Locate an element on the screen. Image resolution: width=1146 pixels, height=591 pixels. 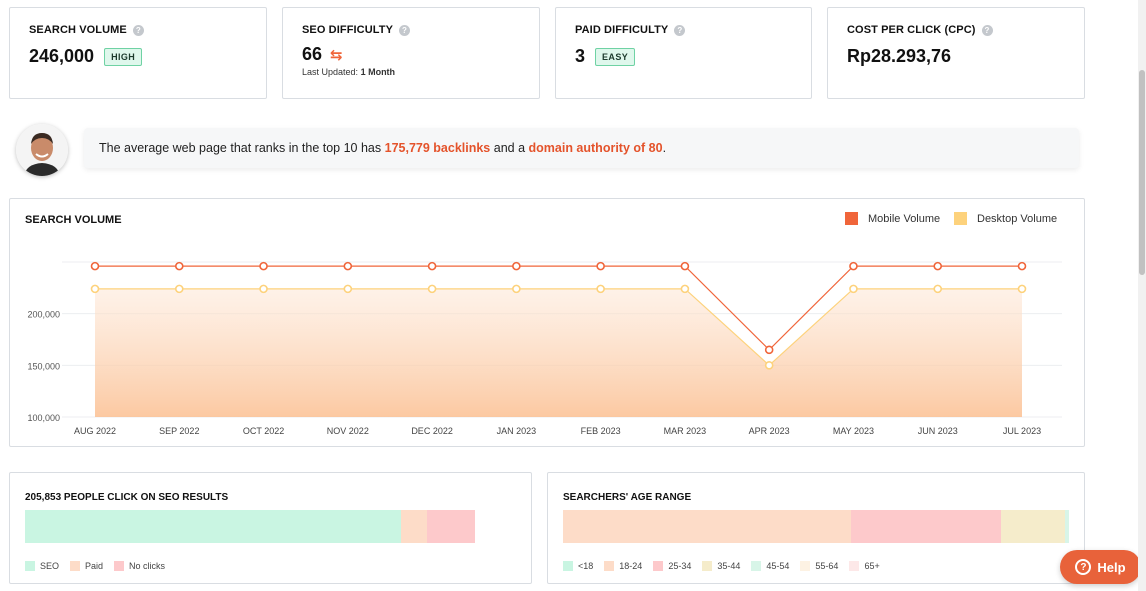
y-tick-label: 200,000 is located at coordinates (43, 315).